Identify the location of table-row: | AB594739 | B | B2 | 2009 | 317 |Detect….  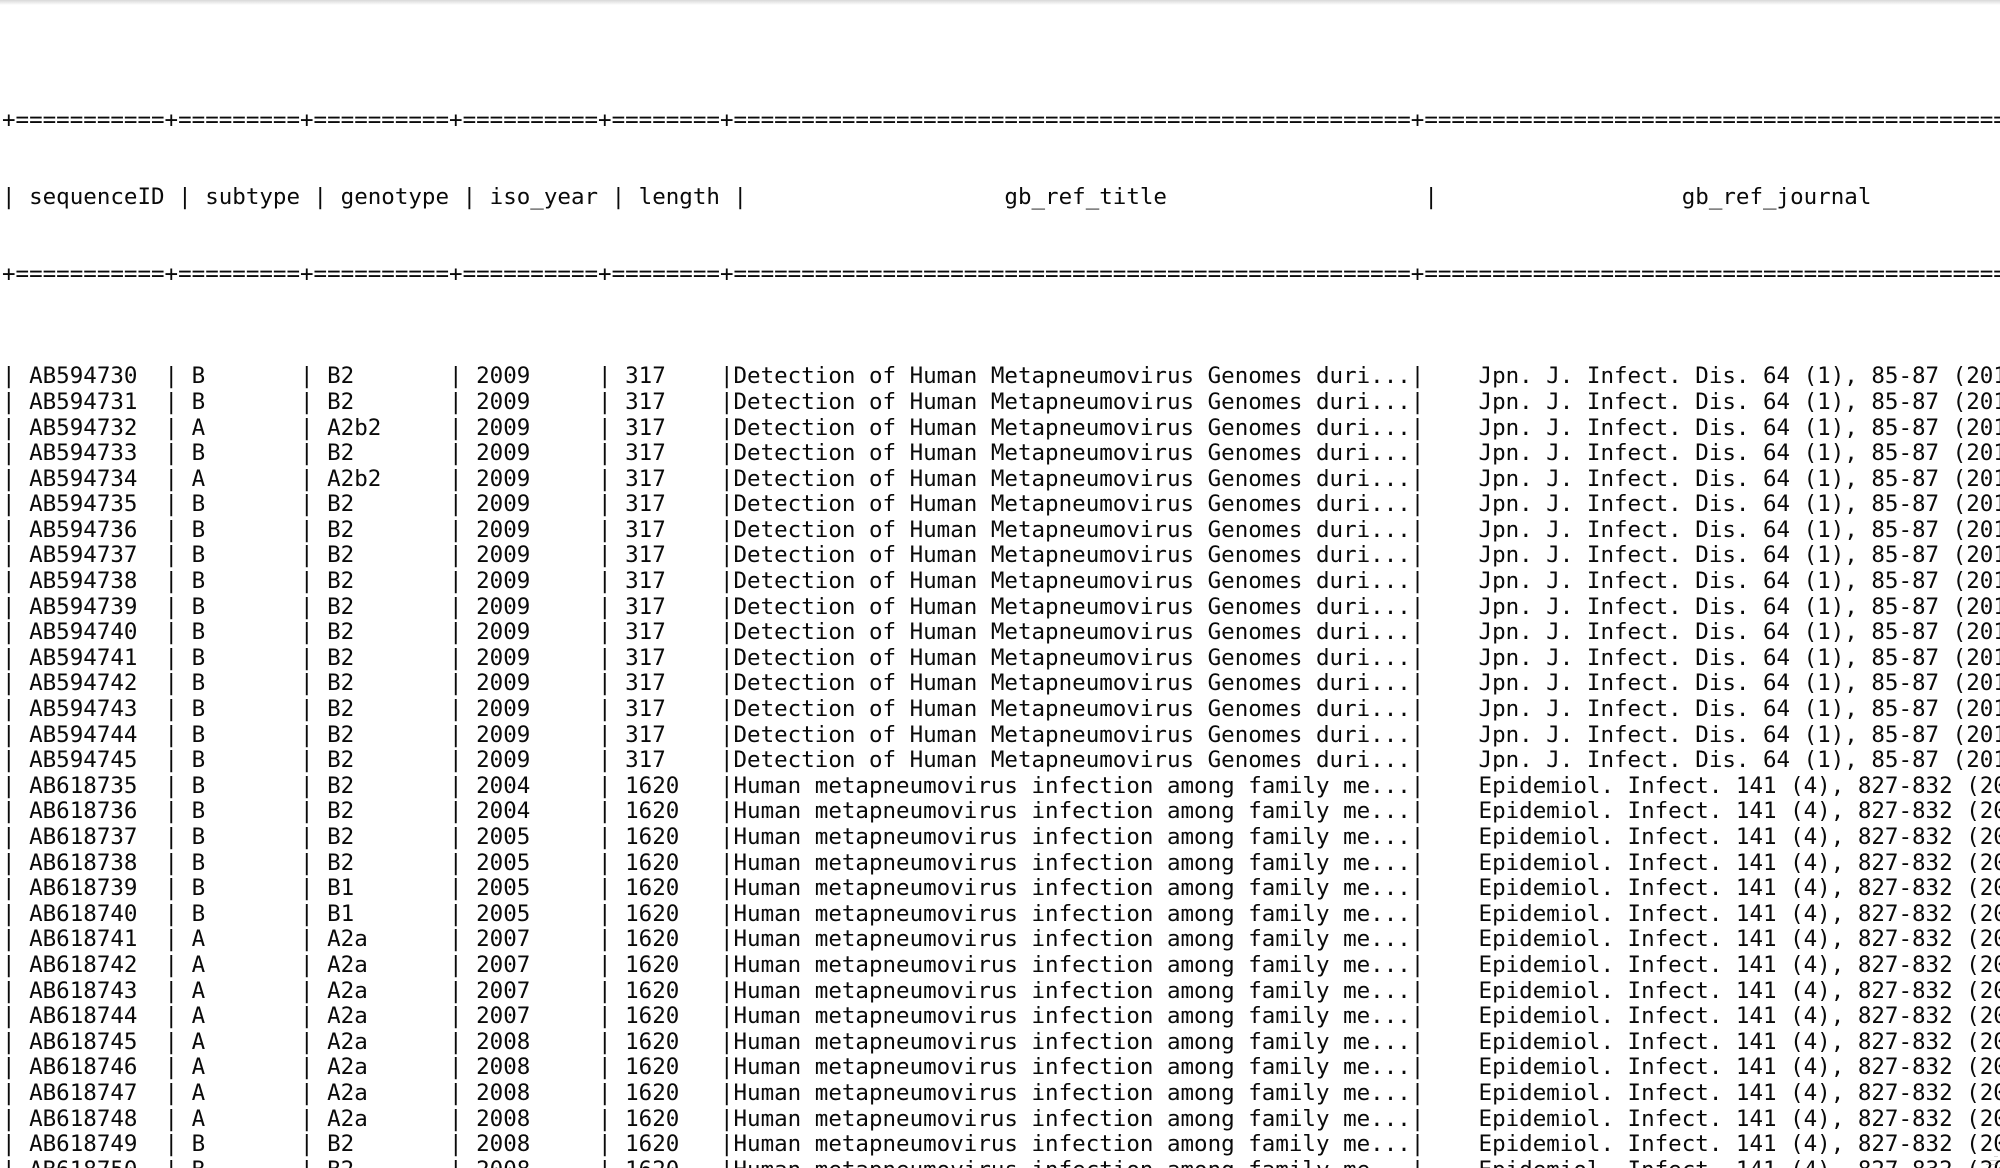
(1001, 606).